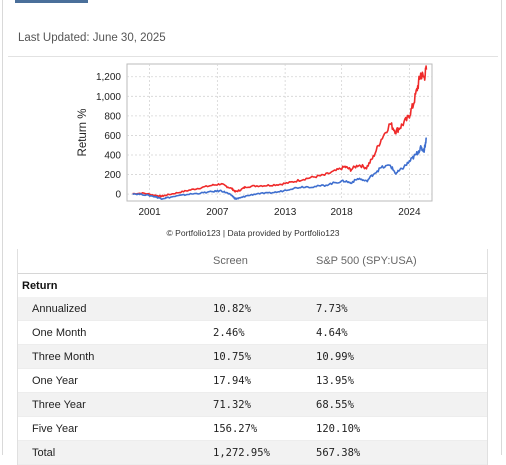  I want to click on y-tick-label: 600, so click(112, 136).